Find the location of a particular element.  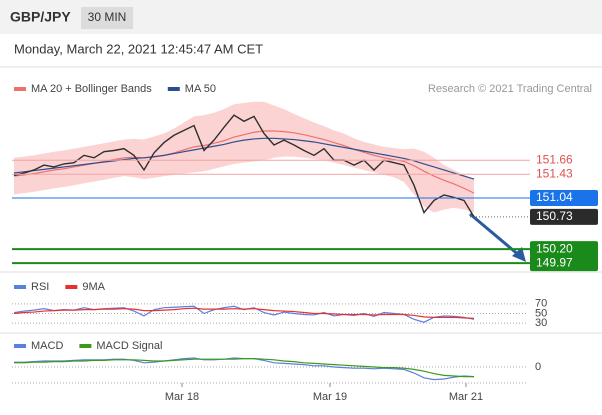

legend-label: 9MA is located at coordinates (93, 287).